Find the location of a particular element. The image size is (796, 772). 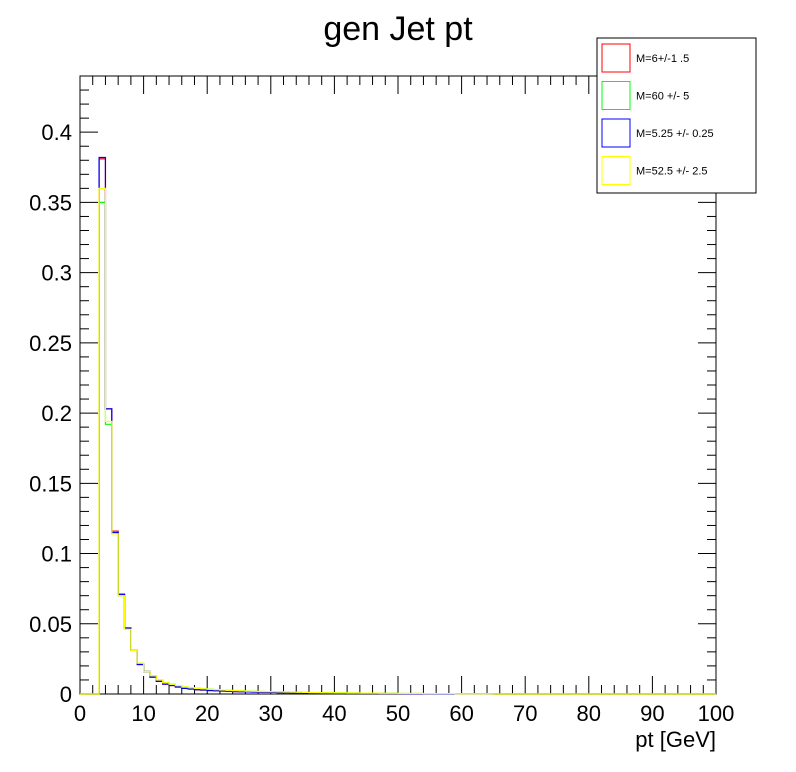

x-tick-label: 30 is located at coordinates (271, 713).